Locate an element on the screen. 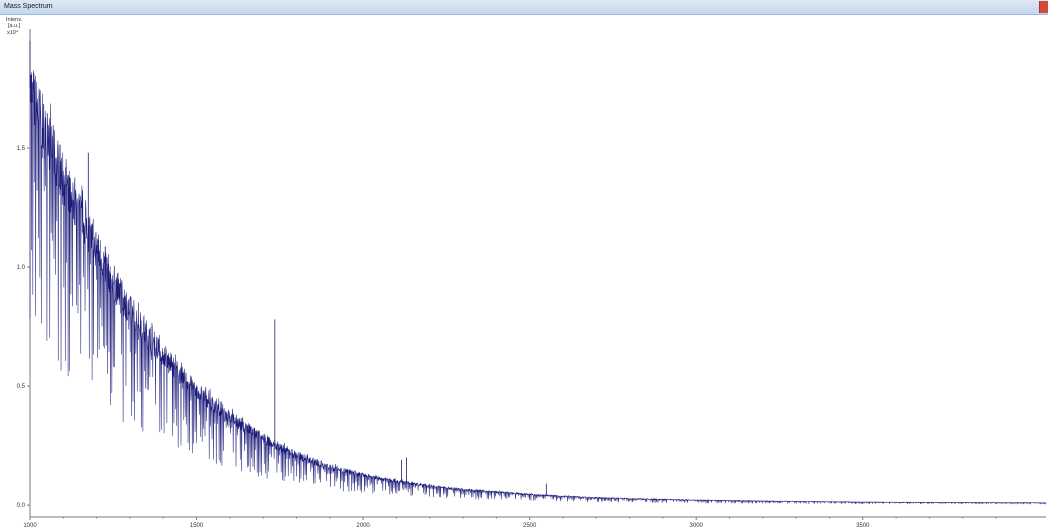  x-tick-label: 1000 is located at coordinates (30, 526).